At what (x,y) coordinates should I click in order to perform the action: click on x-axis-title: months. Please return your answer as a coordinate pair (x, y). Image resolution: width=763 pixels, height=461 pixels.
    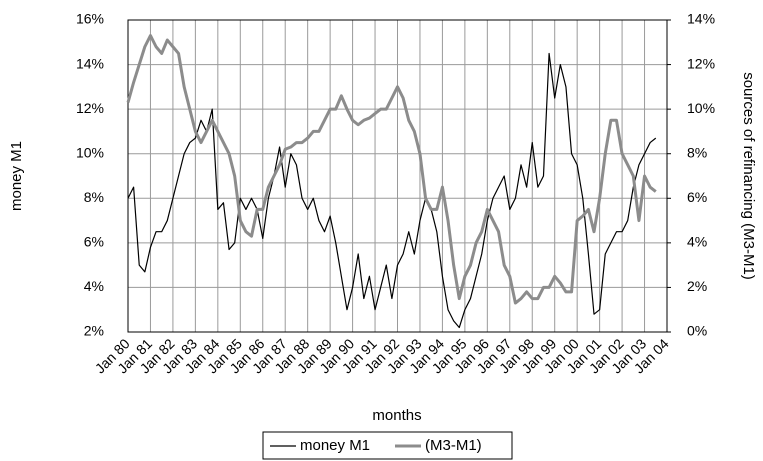
    Looking at the image, I should click on (396, 415).